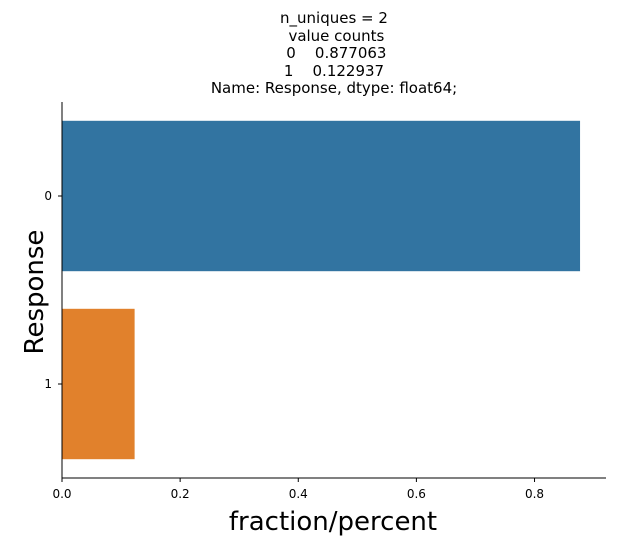  What do you see at coordinates (334, 88) in the screenshot?
I see `title-line-5: Name: Response, dtype: float64;` at bounding box center [334, 88].